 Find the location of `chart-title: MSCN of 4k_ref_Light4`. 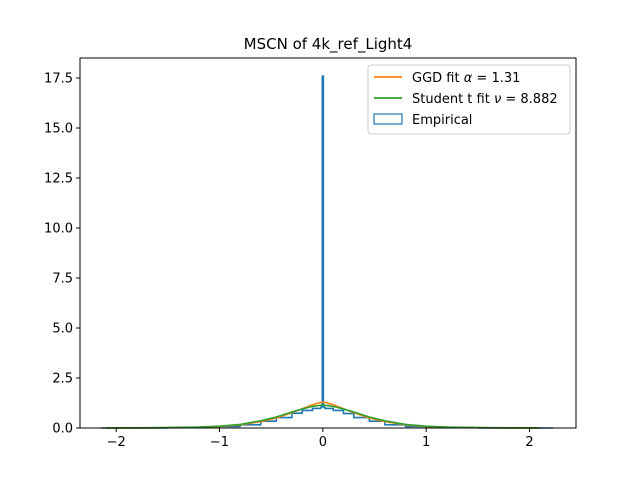

chart-title: MSCN of 4k_ref_Light4 is located at coordinates (328, 44).